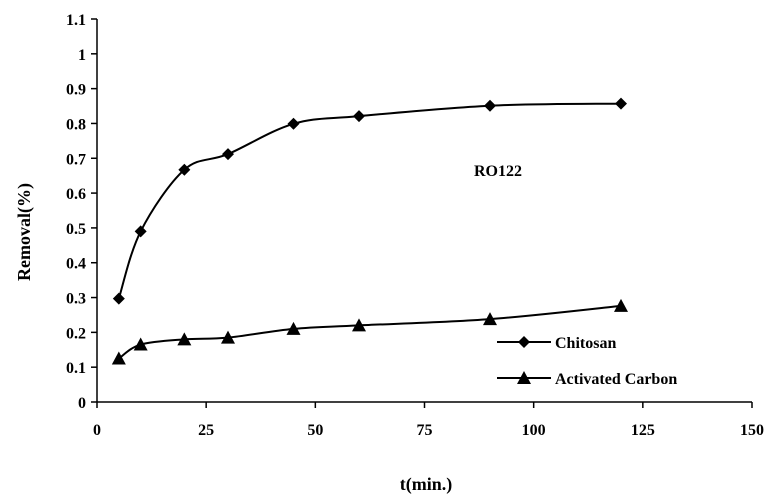  Describe the element at coordinates (24, 232) in the screenshot. I see `y-axis-title: Removal(%)` at that location.